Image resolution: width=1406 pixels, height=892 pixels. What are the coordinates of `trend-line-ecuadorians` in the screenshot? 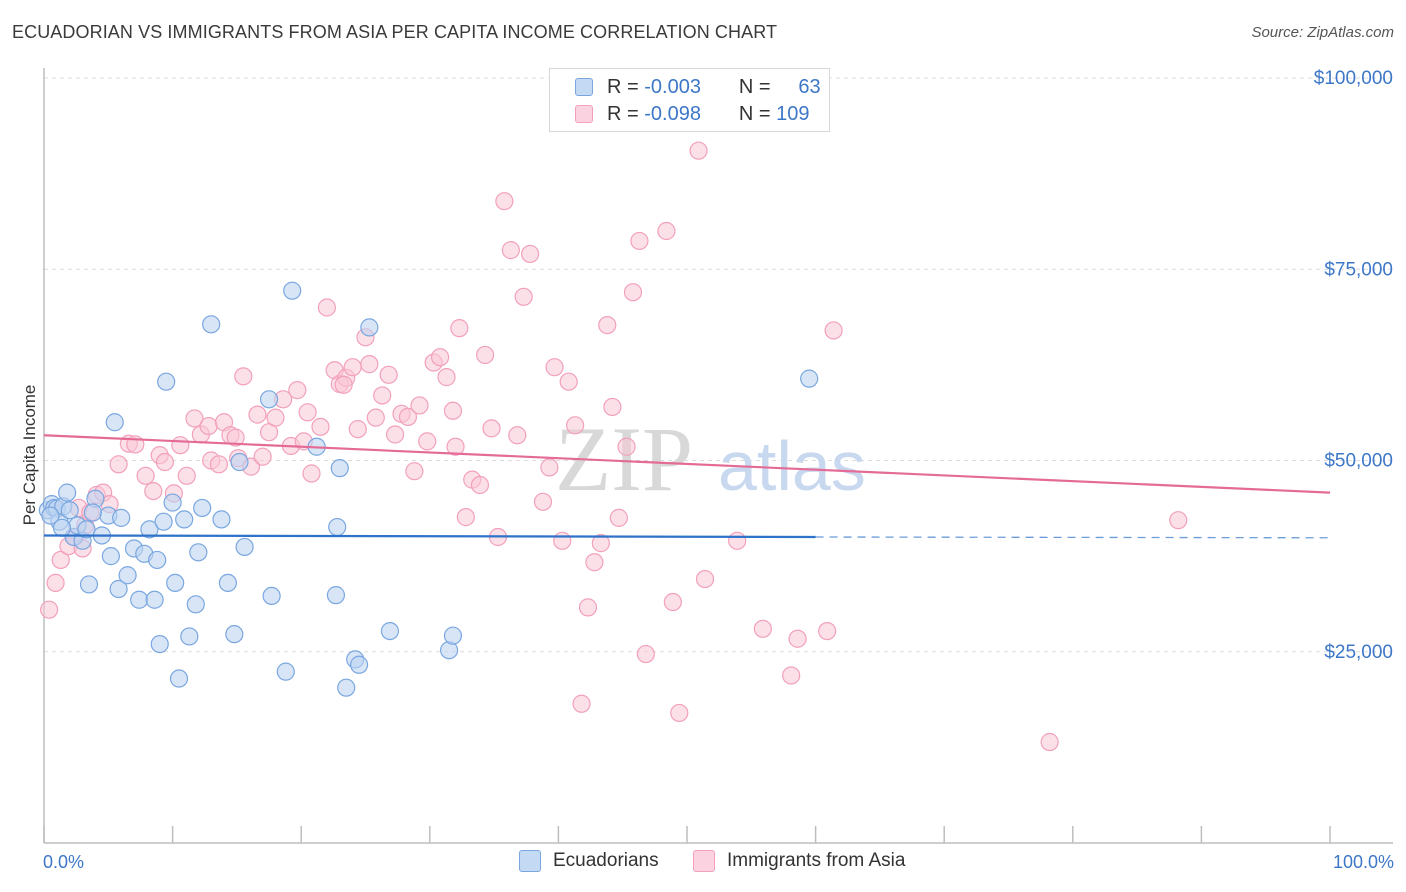 It's located at (429, 536).